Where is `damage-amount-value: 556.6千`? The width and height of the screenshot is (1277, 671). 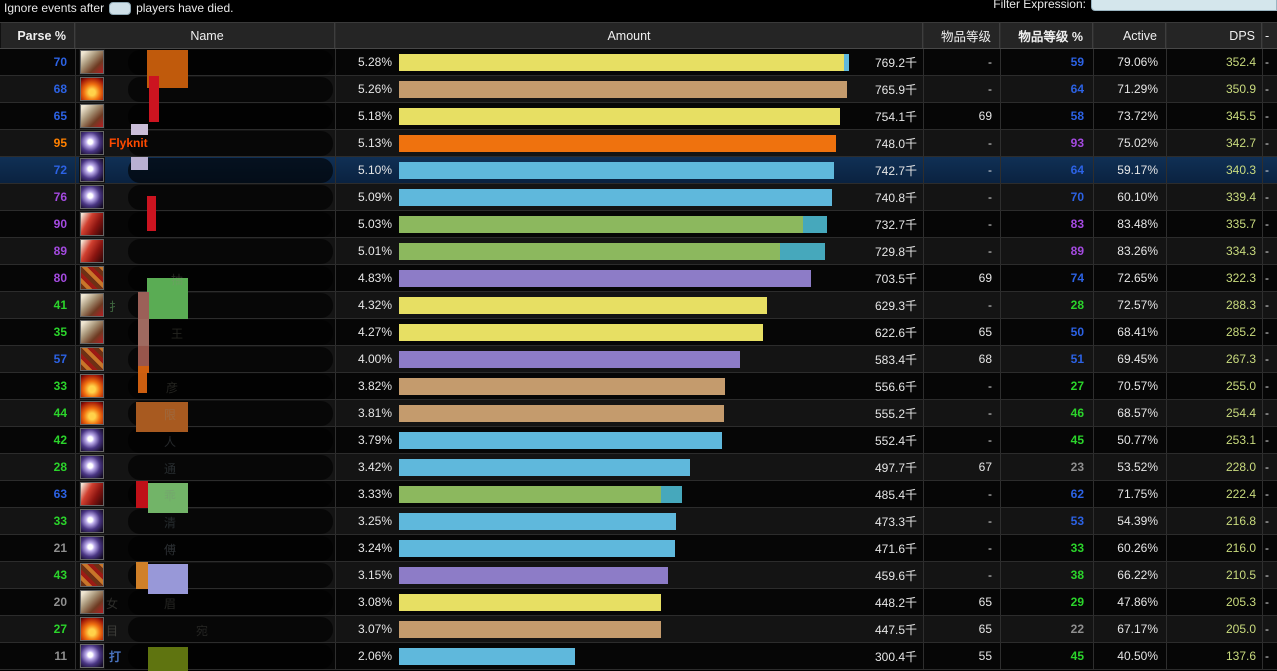
damage-amount-value: 556.6千 is located at coordinates (895, 386).